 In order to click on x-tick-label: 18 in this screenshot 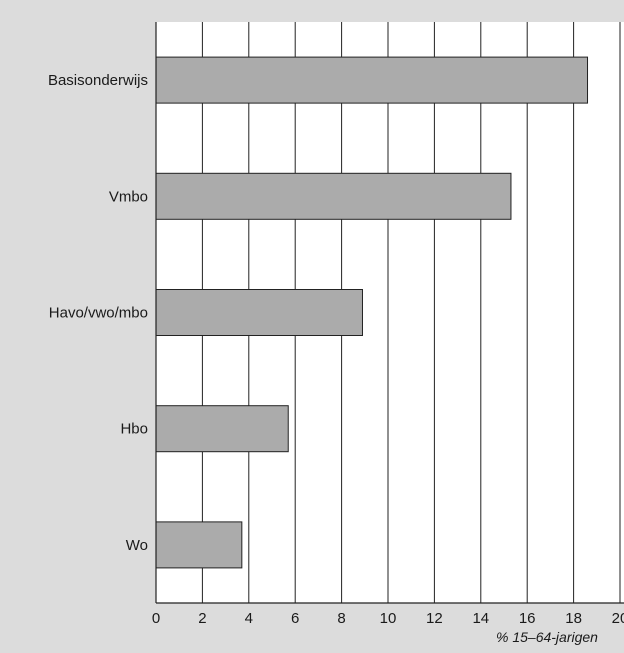, I will do `click(573, 618)`.